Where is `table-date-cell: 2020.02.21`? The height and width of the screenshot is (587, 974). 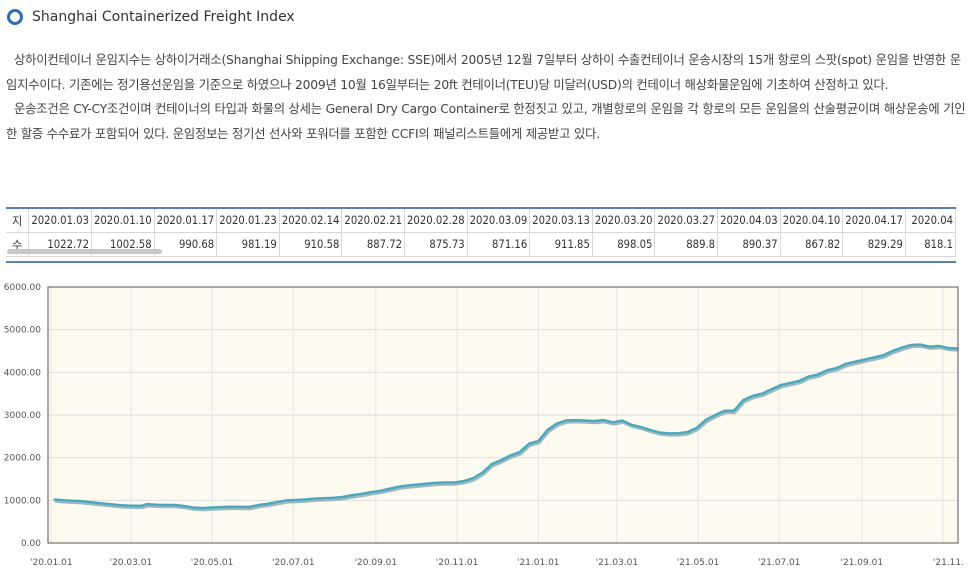
table-date-cell: 2020.02.21 is located at coordinates (373, 221).